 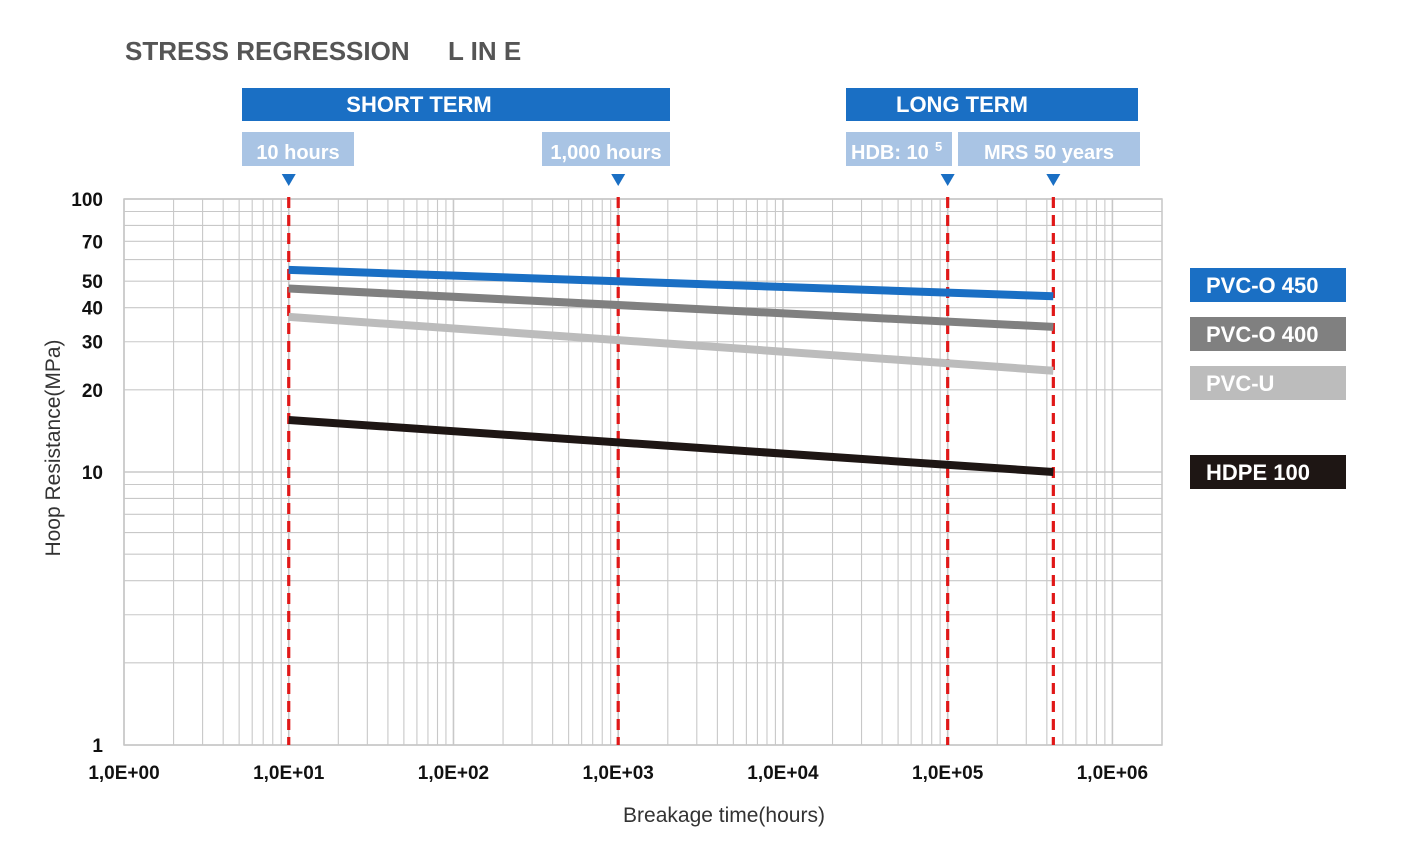 I want to click on phase-label-long-term: LONG TERM, so click(x=962, y=104).